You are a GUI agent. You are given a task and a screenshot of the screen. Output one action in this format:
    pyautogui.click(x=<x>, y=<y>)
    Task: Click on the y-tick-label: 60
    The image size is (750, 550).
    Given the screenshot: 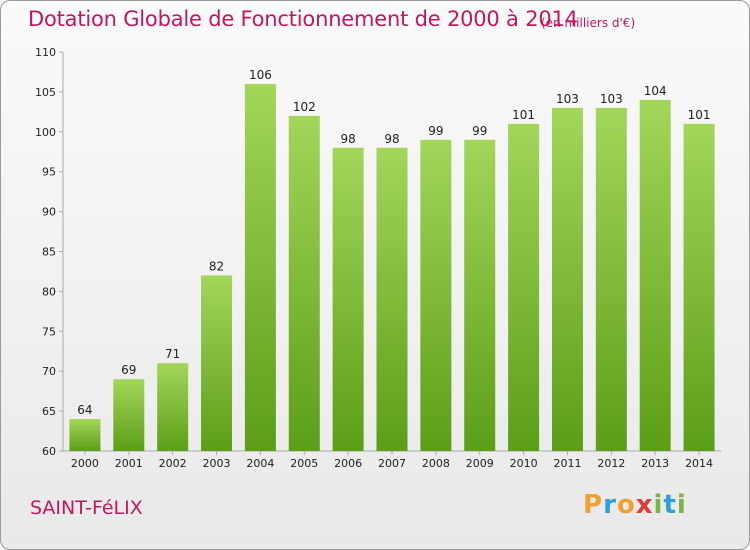 What is the action you would take?
    pyautogui.click(x=49, y=451)
    